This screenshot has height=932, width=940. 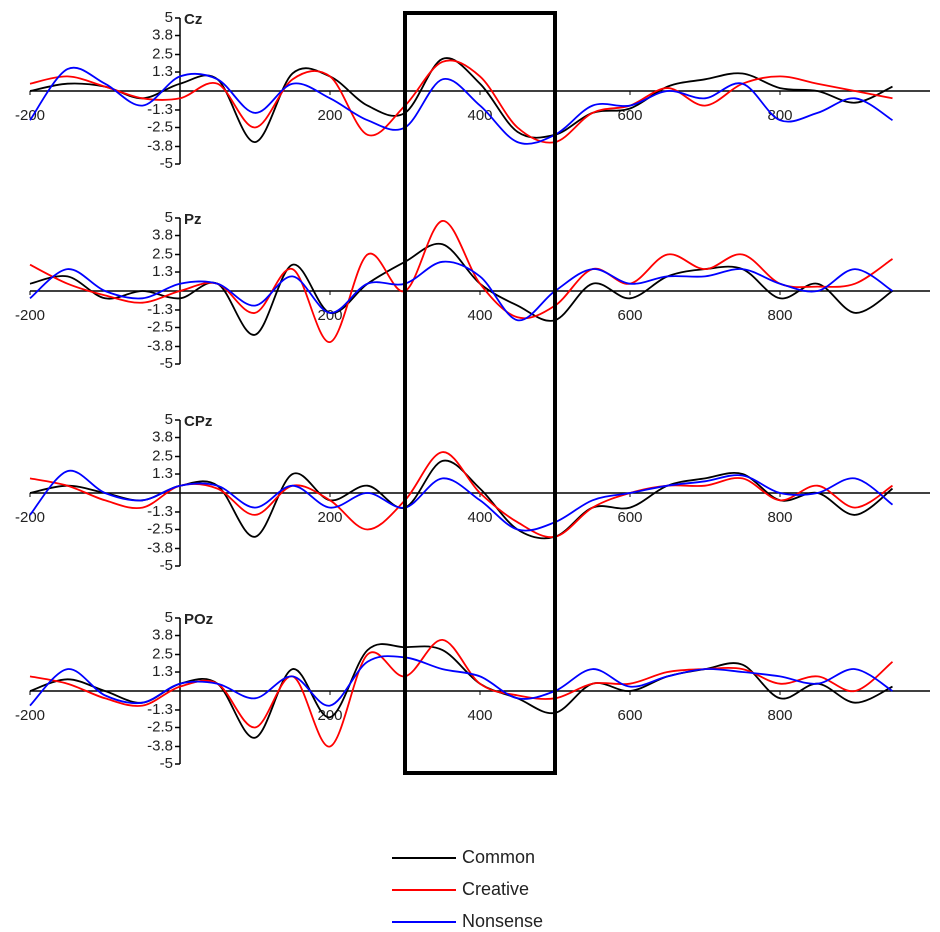 What do you see at coordinates (498, 857) in the screenshot?
I see `legend-label: Common` at bounding box center [498, 857].